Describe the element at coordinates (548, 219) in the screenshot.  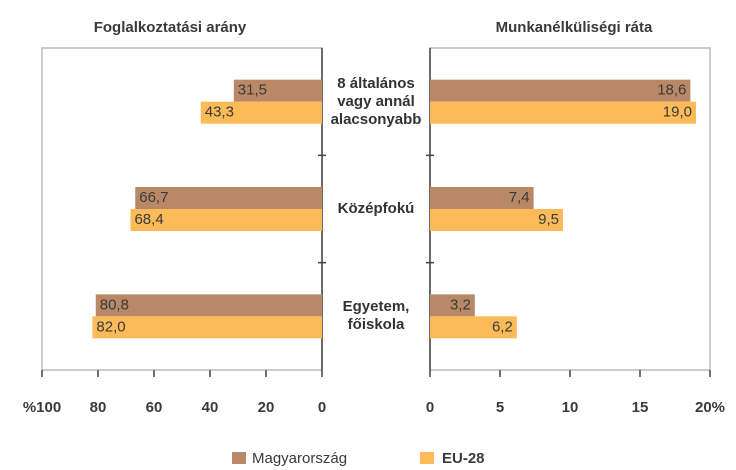
I see `value-label: 9,5` at that location.